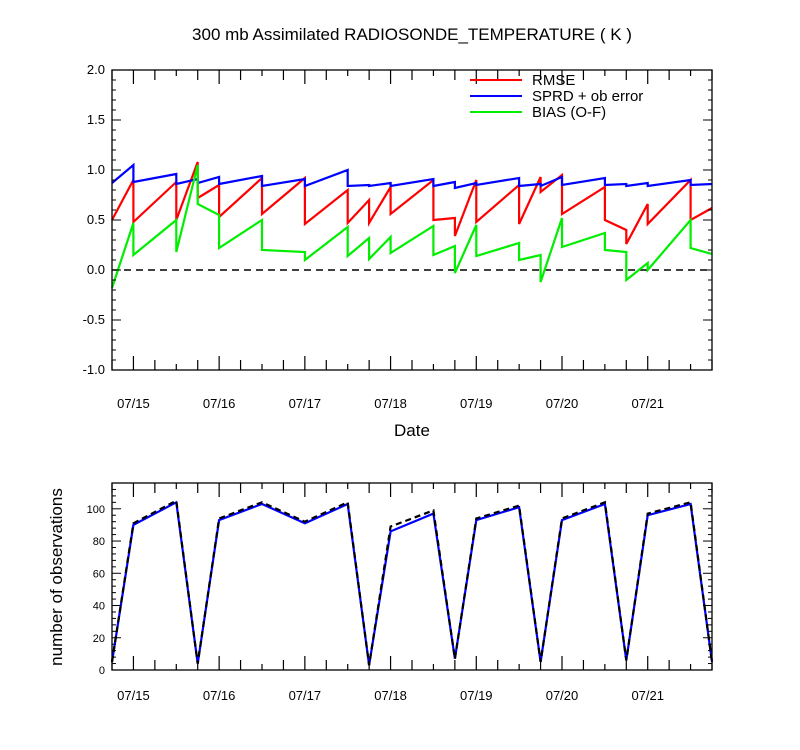 Image resolution: width=800 pixels, height=750 pixels. I want to click on legend-label: SPRD + ob error, so click(587, 96).